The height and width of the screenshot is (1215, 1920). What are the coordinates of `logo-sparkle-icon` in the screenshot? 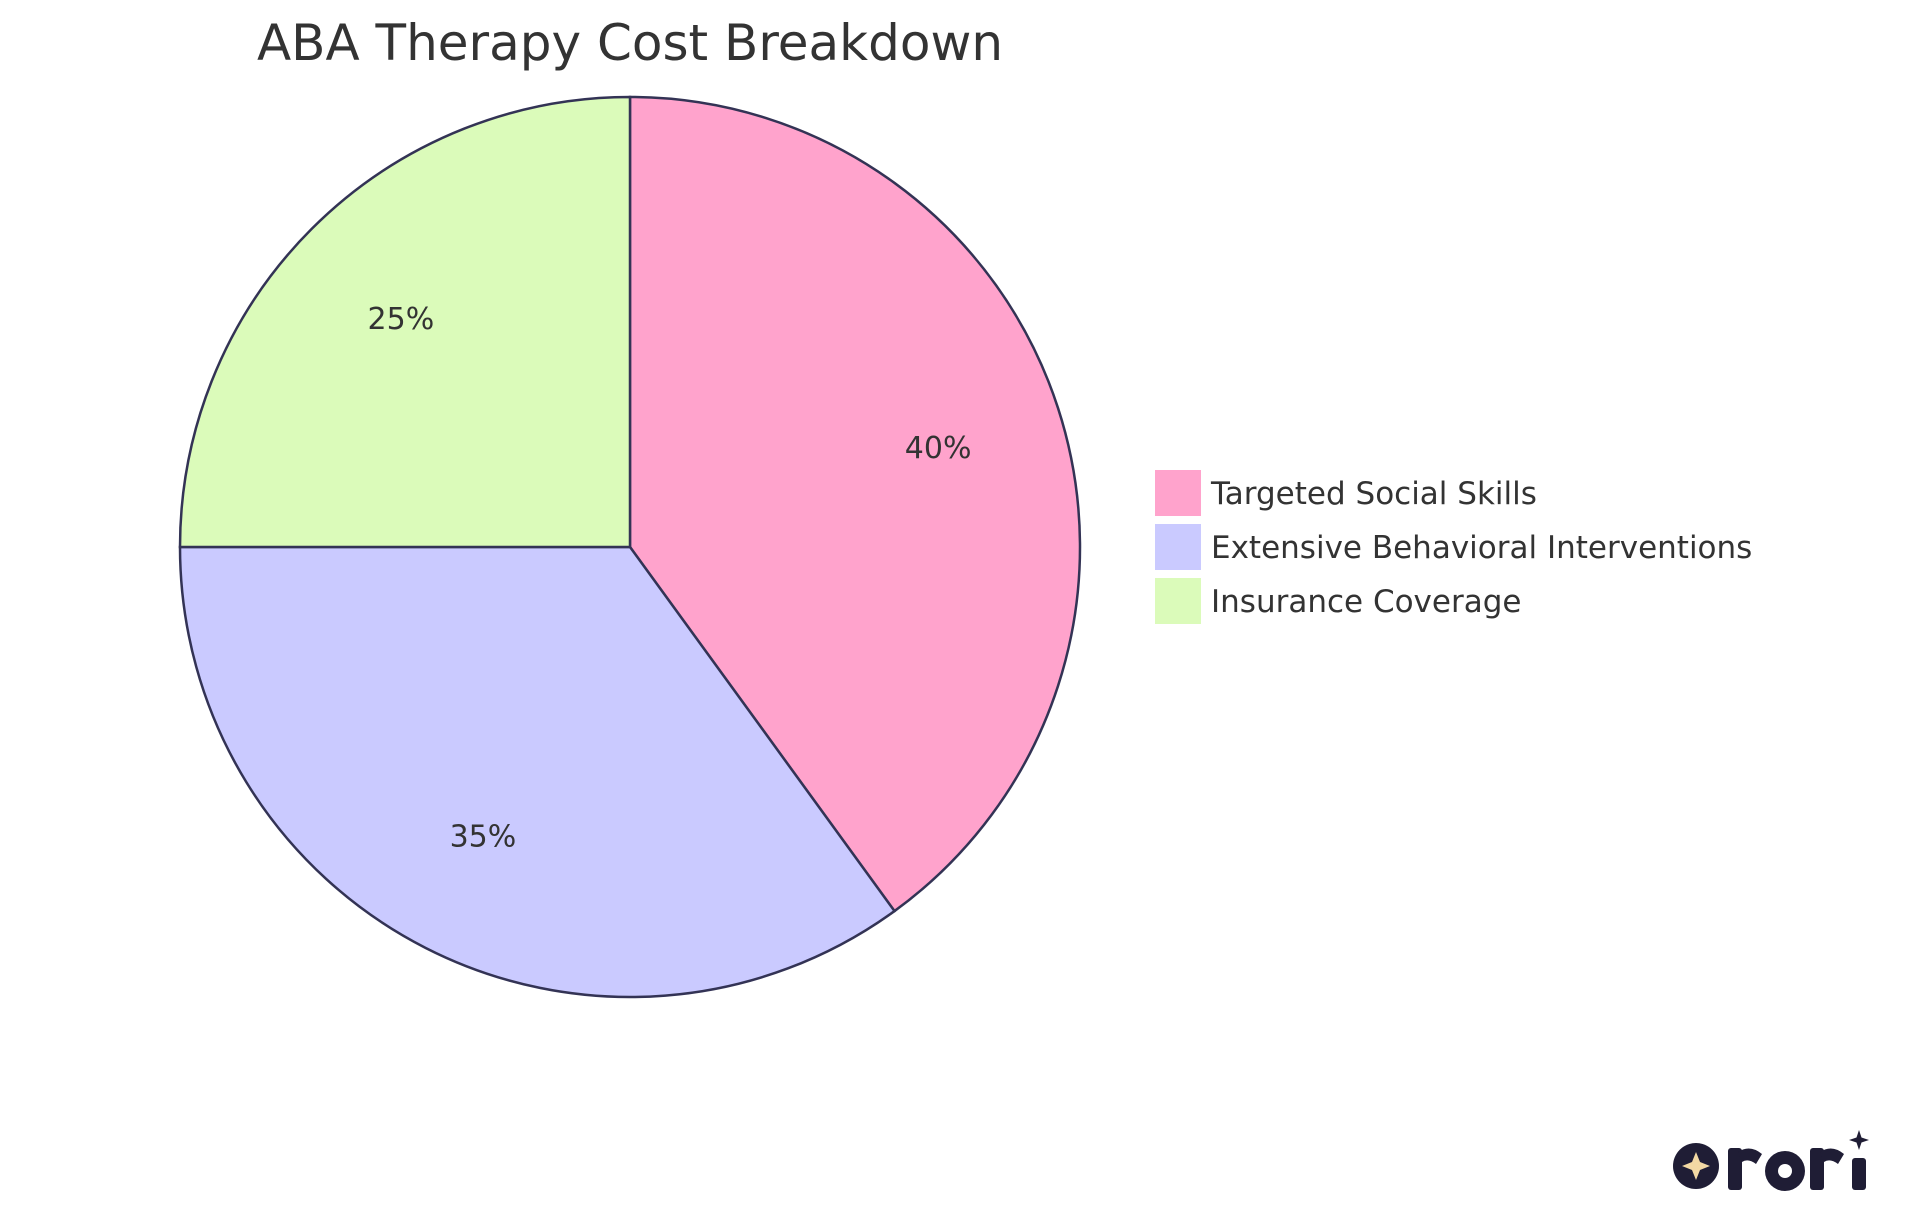 It's located at (1696, 1166).